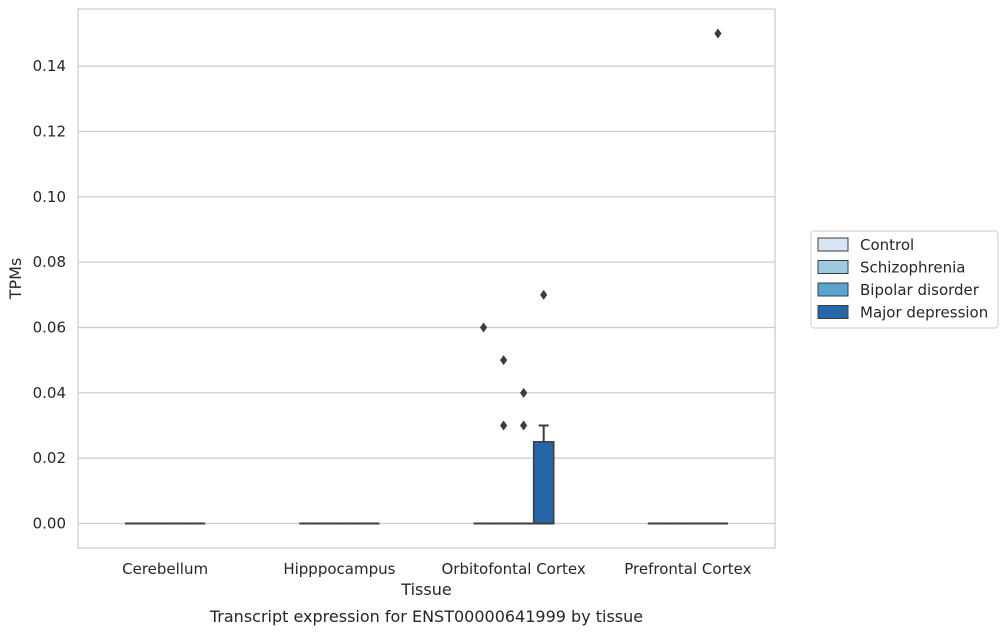 The height and width of the screenshot is (634, 1007). What do you see at coordinates (924, 313) in the screenshot?
I see `legend-label: Major depression` at bounding box center [924, 313].